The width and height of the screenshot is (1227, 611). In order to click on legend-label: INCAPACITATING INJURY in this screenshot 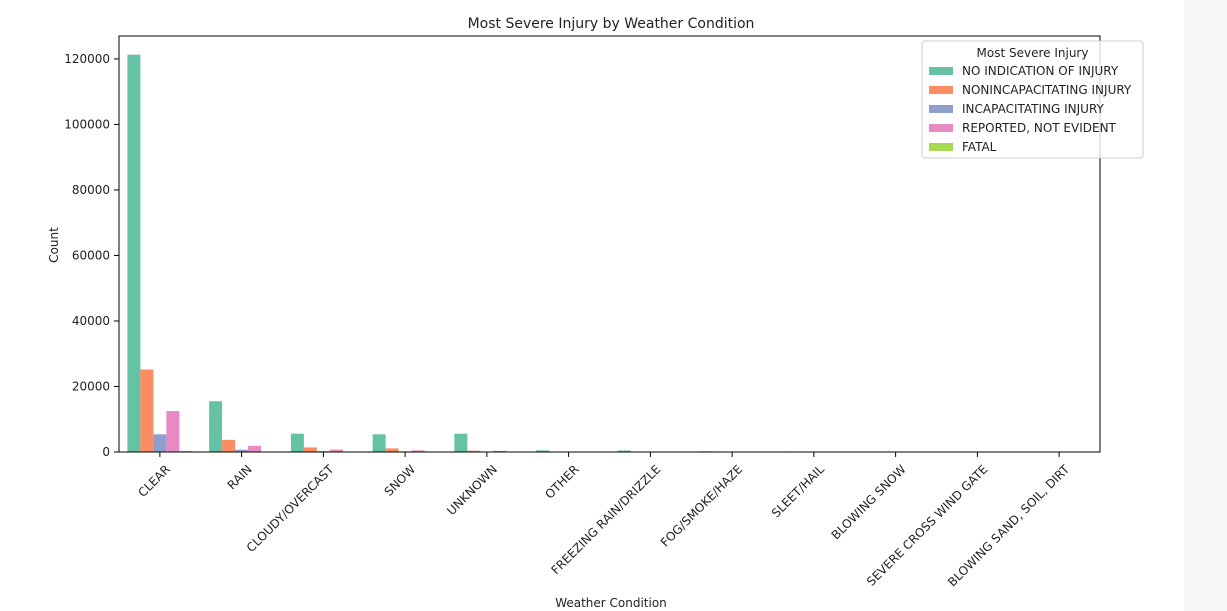, I will do `click(1033, 109)`.